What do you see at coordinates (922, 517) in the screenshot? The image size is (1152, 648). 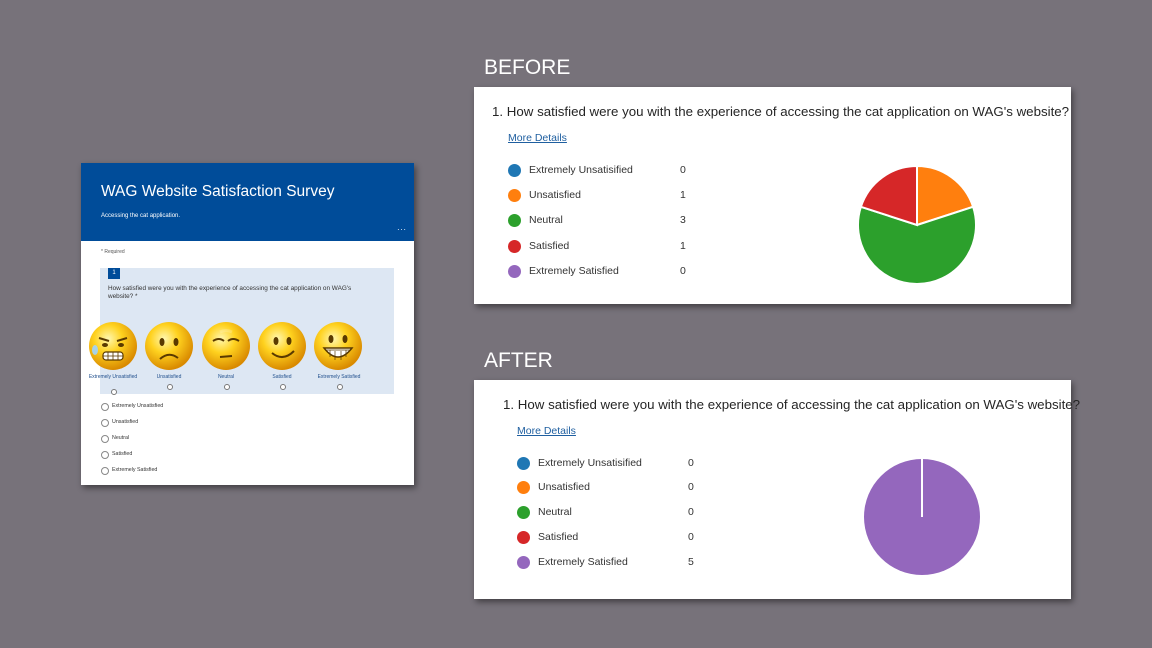 I see `after-pie-chart` at bounding box center [922, 517].